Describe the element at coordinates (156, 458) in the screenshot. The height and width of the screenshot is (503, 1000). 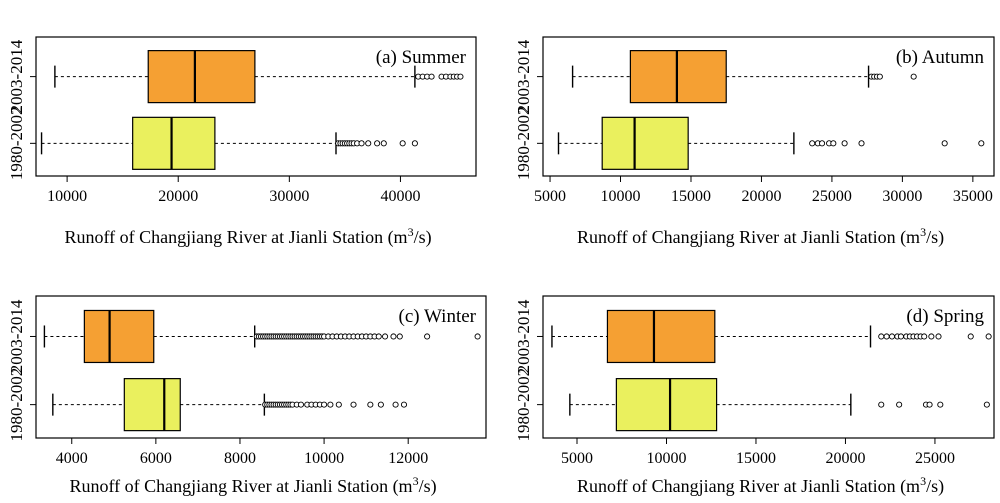
I see `x-tick-label: 6000` at that location.